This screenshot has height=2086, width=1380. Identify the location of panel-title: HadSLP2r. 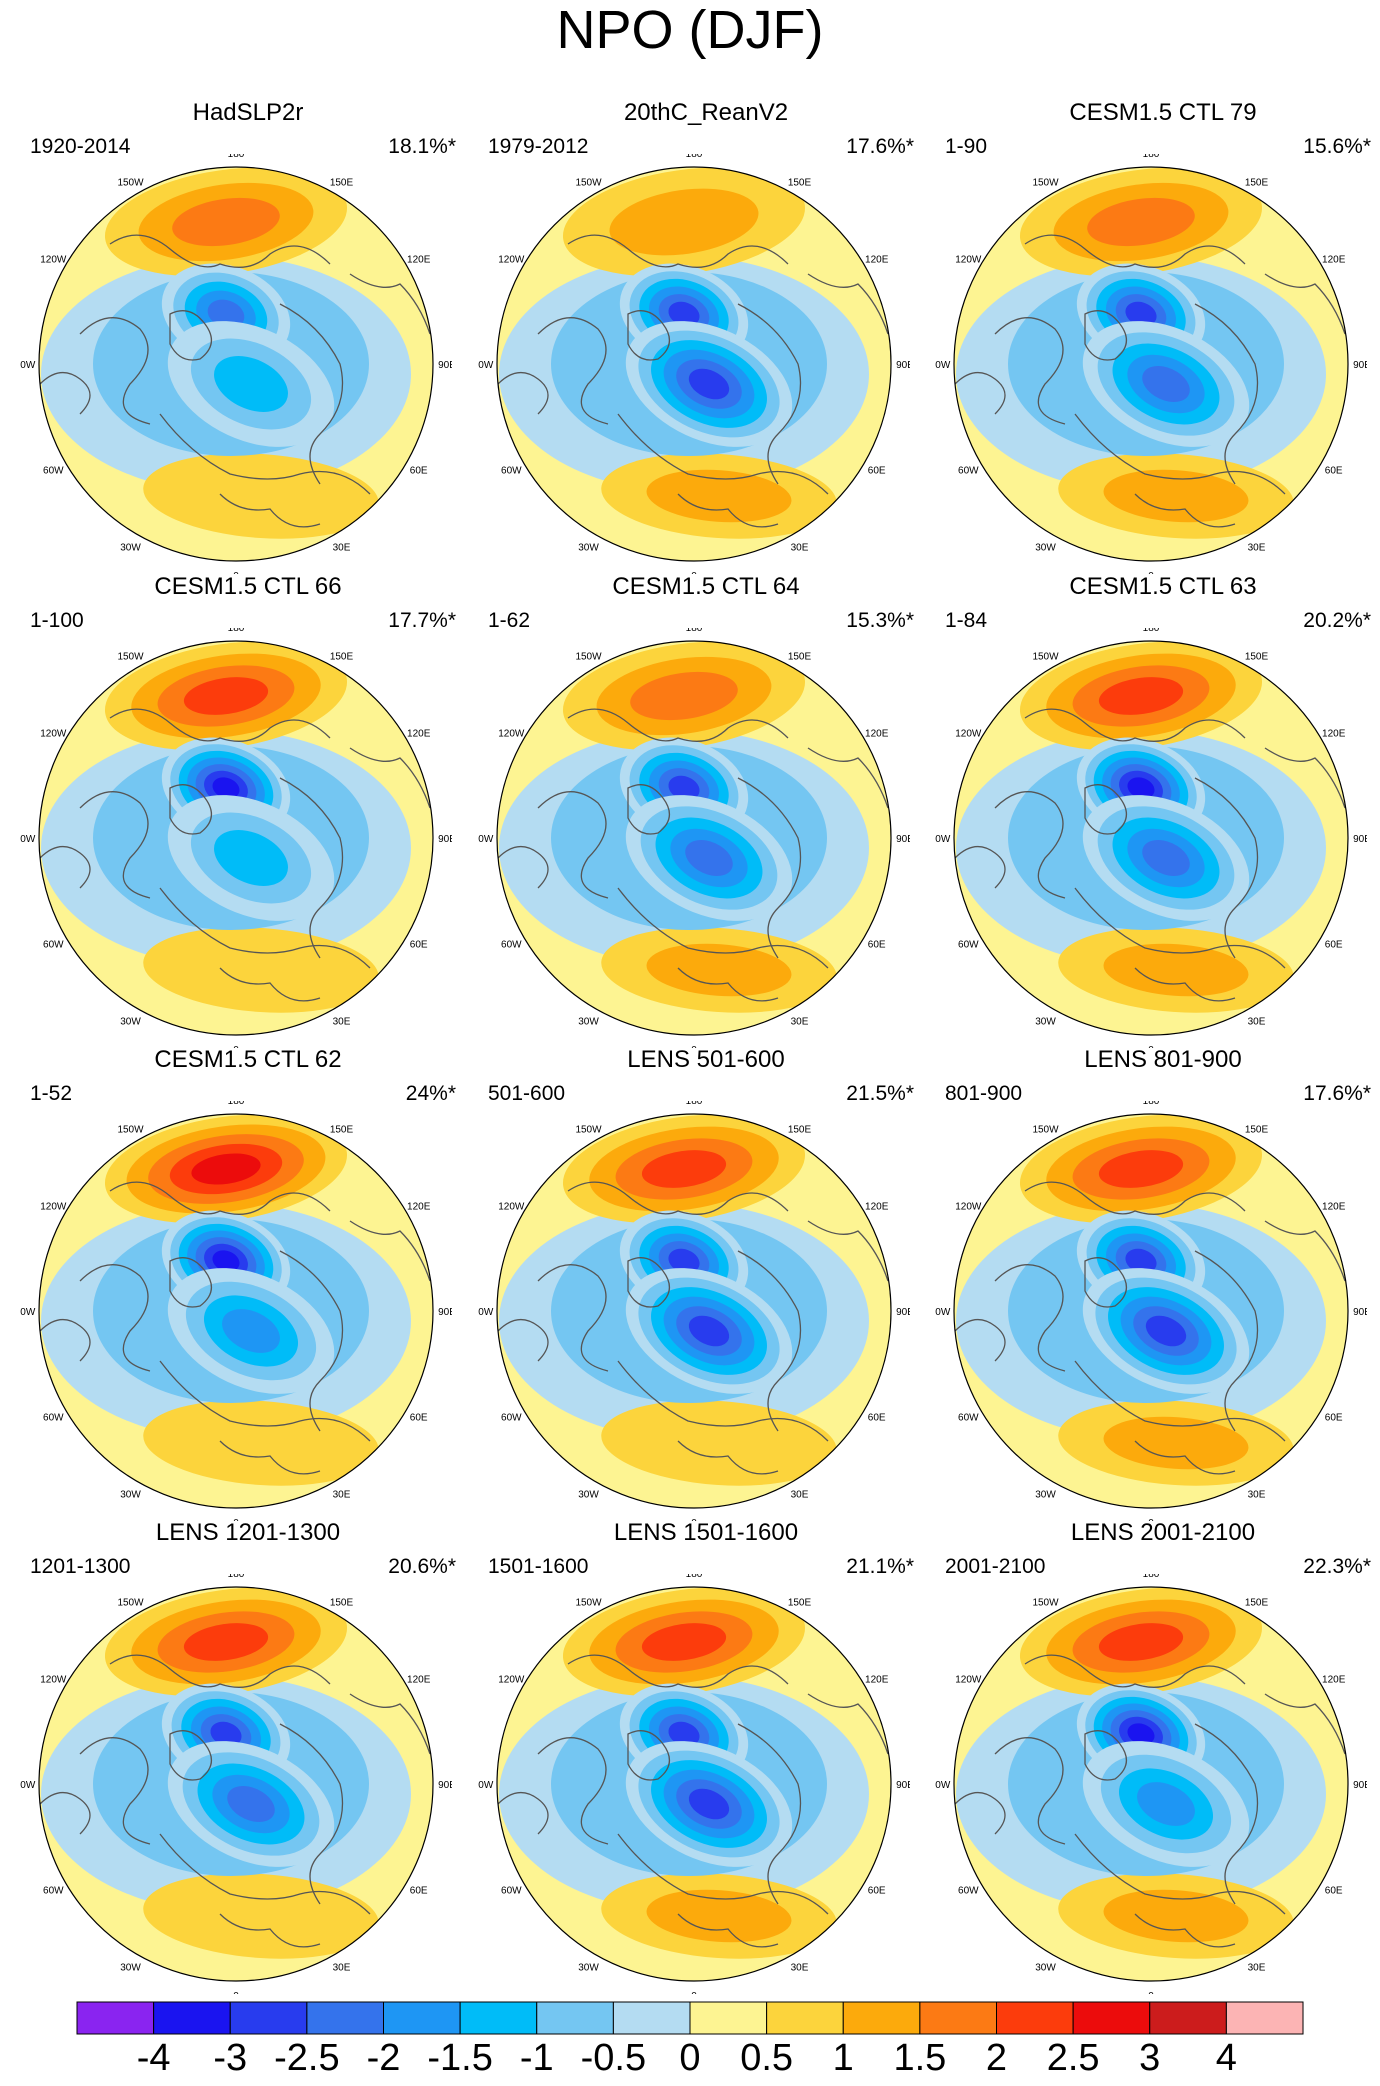
(248, 112).